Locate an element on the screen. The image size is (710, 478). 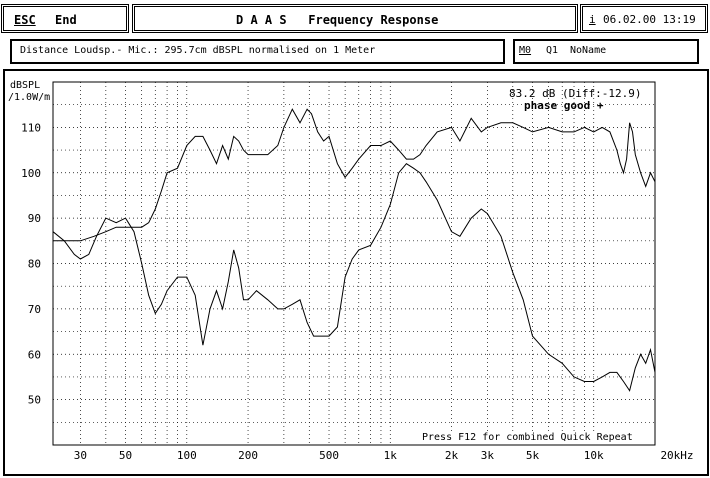
description-box is located at coordinates (257, 51).